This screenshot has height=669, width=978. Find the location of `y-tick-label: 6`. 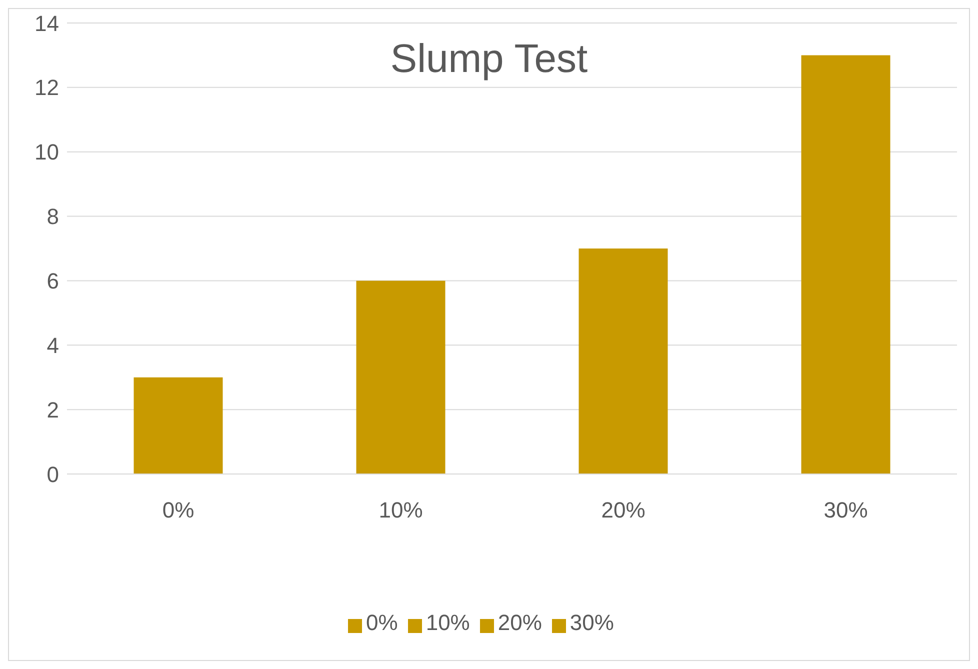

y-tick-label: 6 is located at coordinates (52, 281).